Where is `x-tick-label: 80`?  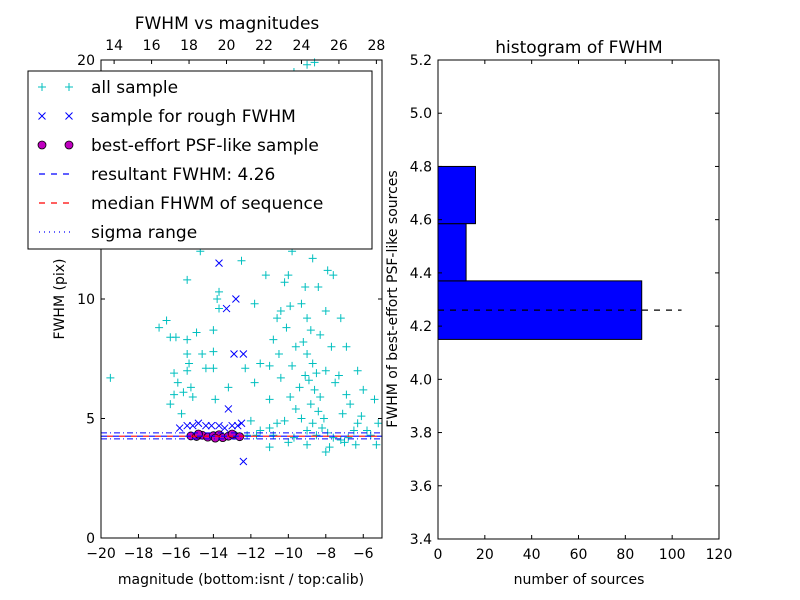
x-tick-label: 80 is located at coordinates (625, 555).